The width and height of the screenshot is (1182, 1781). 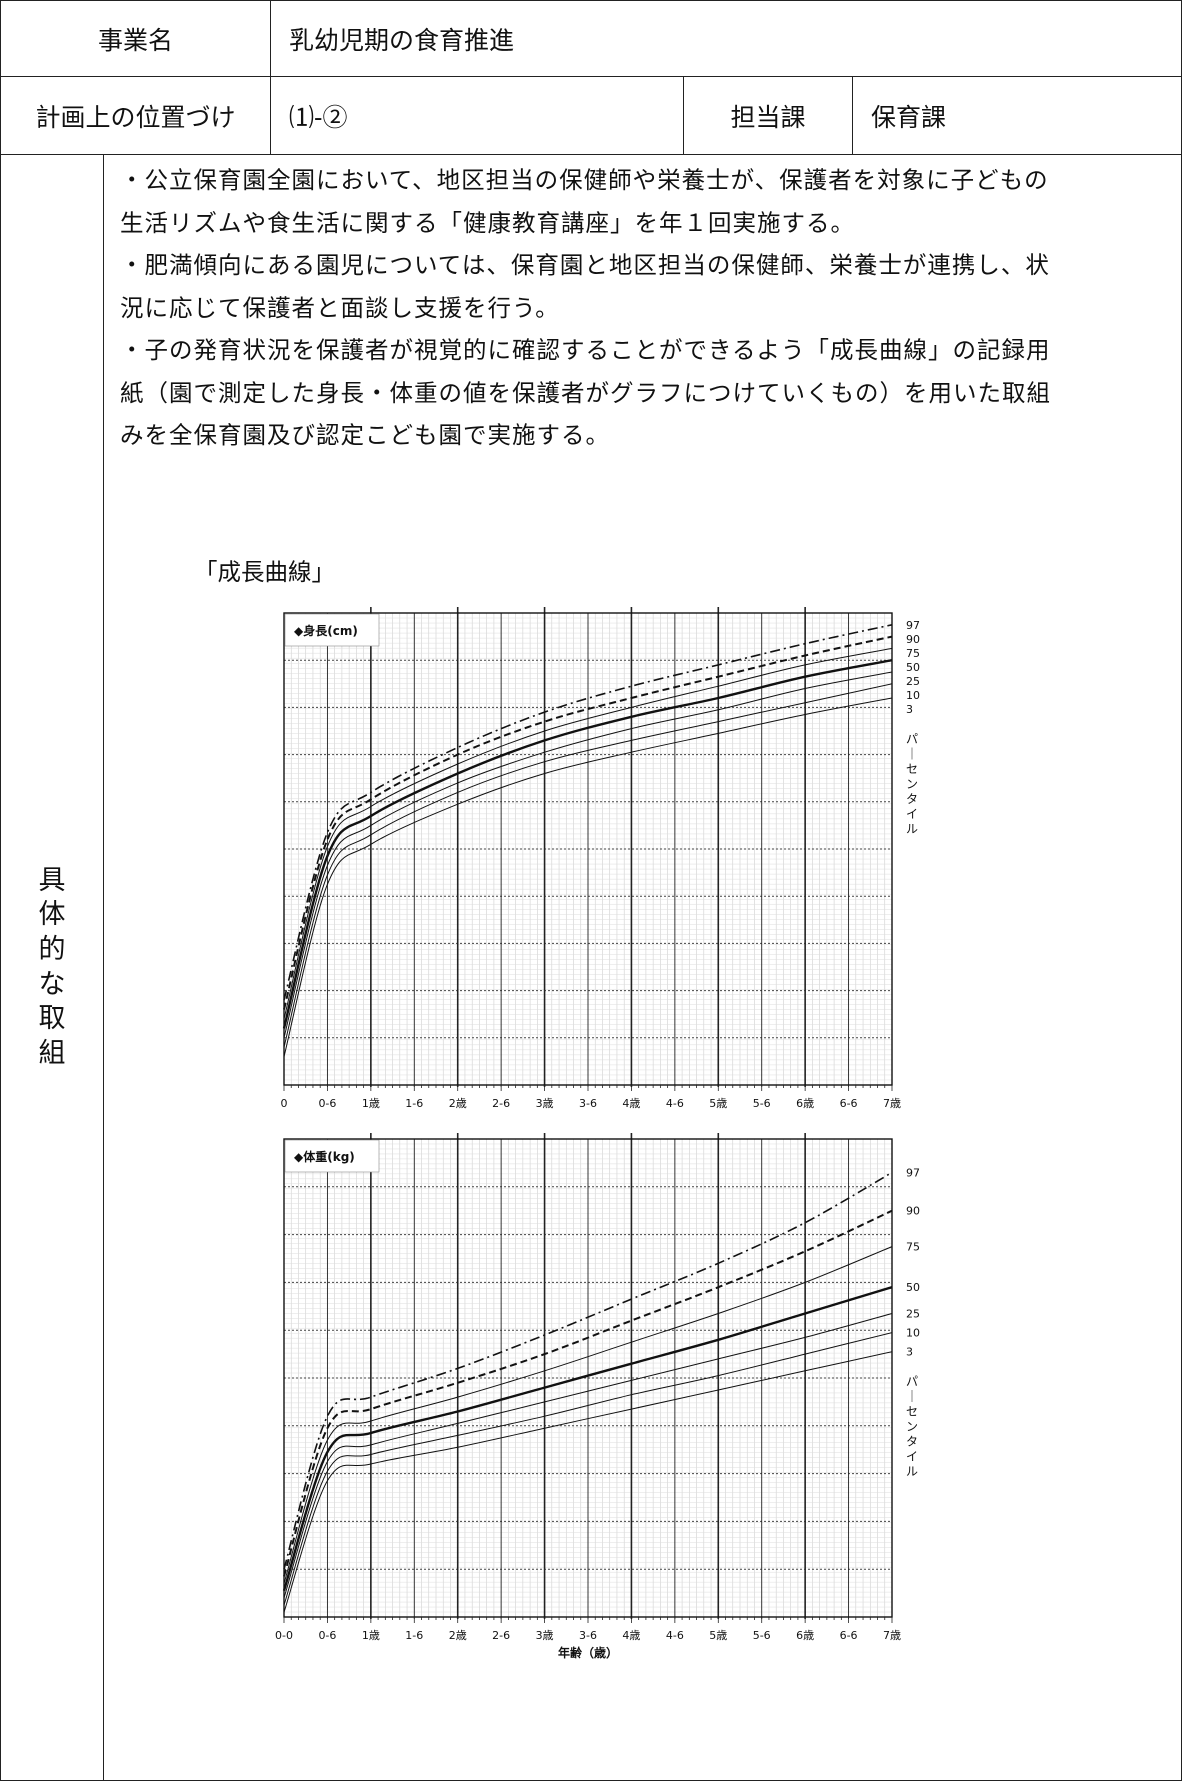 What do you see at coordinates (585, 392) in the screenshot?
I see `paragraph-line: 紙（園で測定した身長・体重の値を保護者がグラフにつけていくもの）を用いた取組` at bounding box center [585, 392].